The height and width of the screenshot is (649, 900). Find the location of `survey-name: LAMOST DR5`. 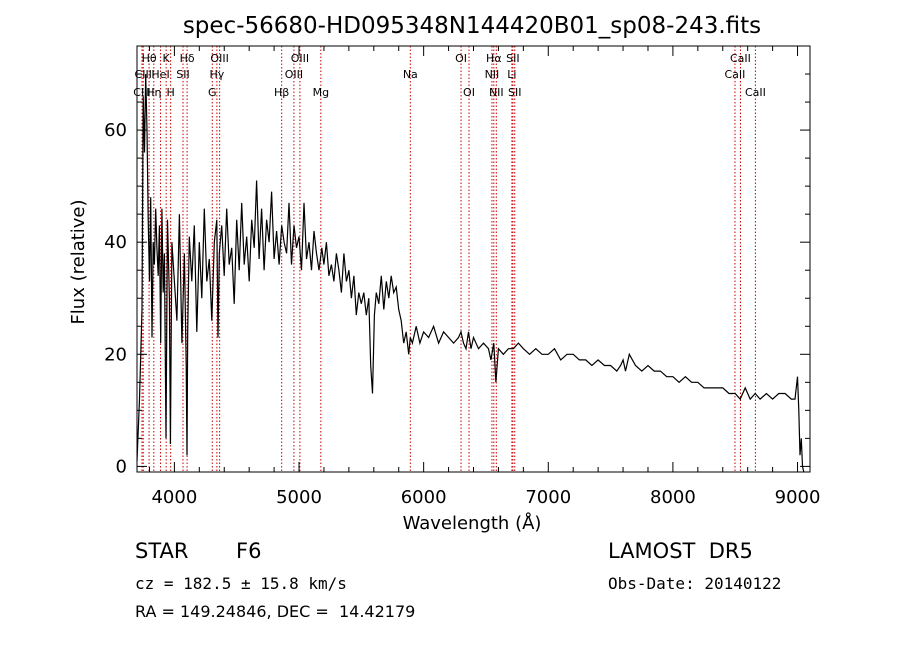

survey-name: LAMOST DR5 is located at coordinates (680, 551).